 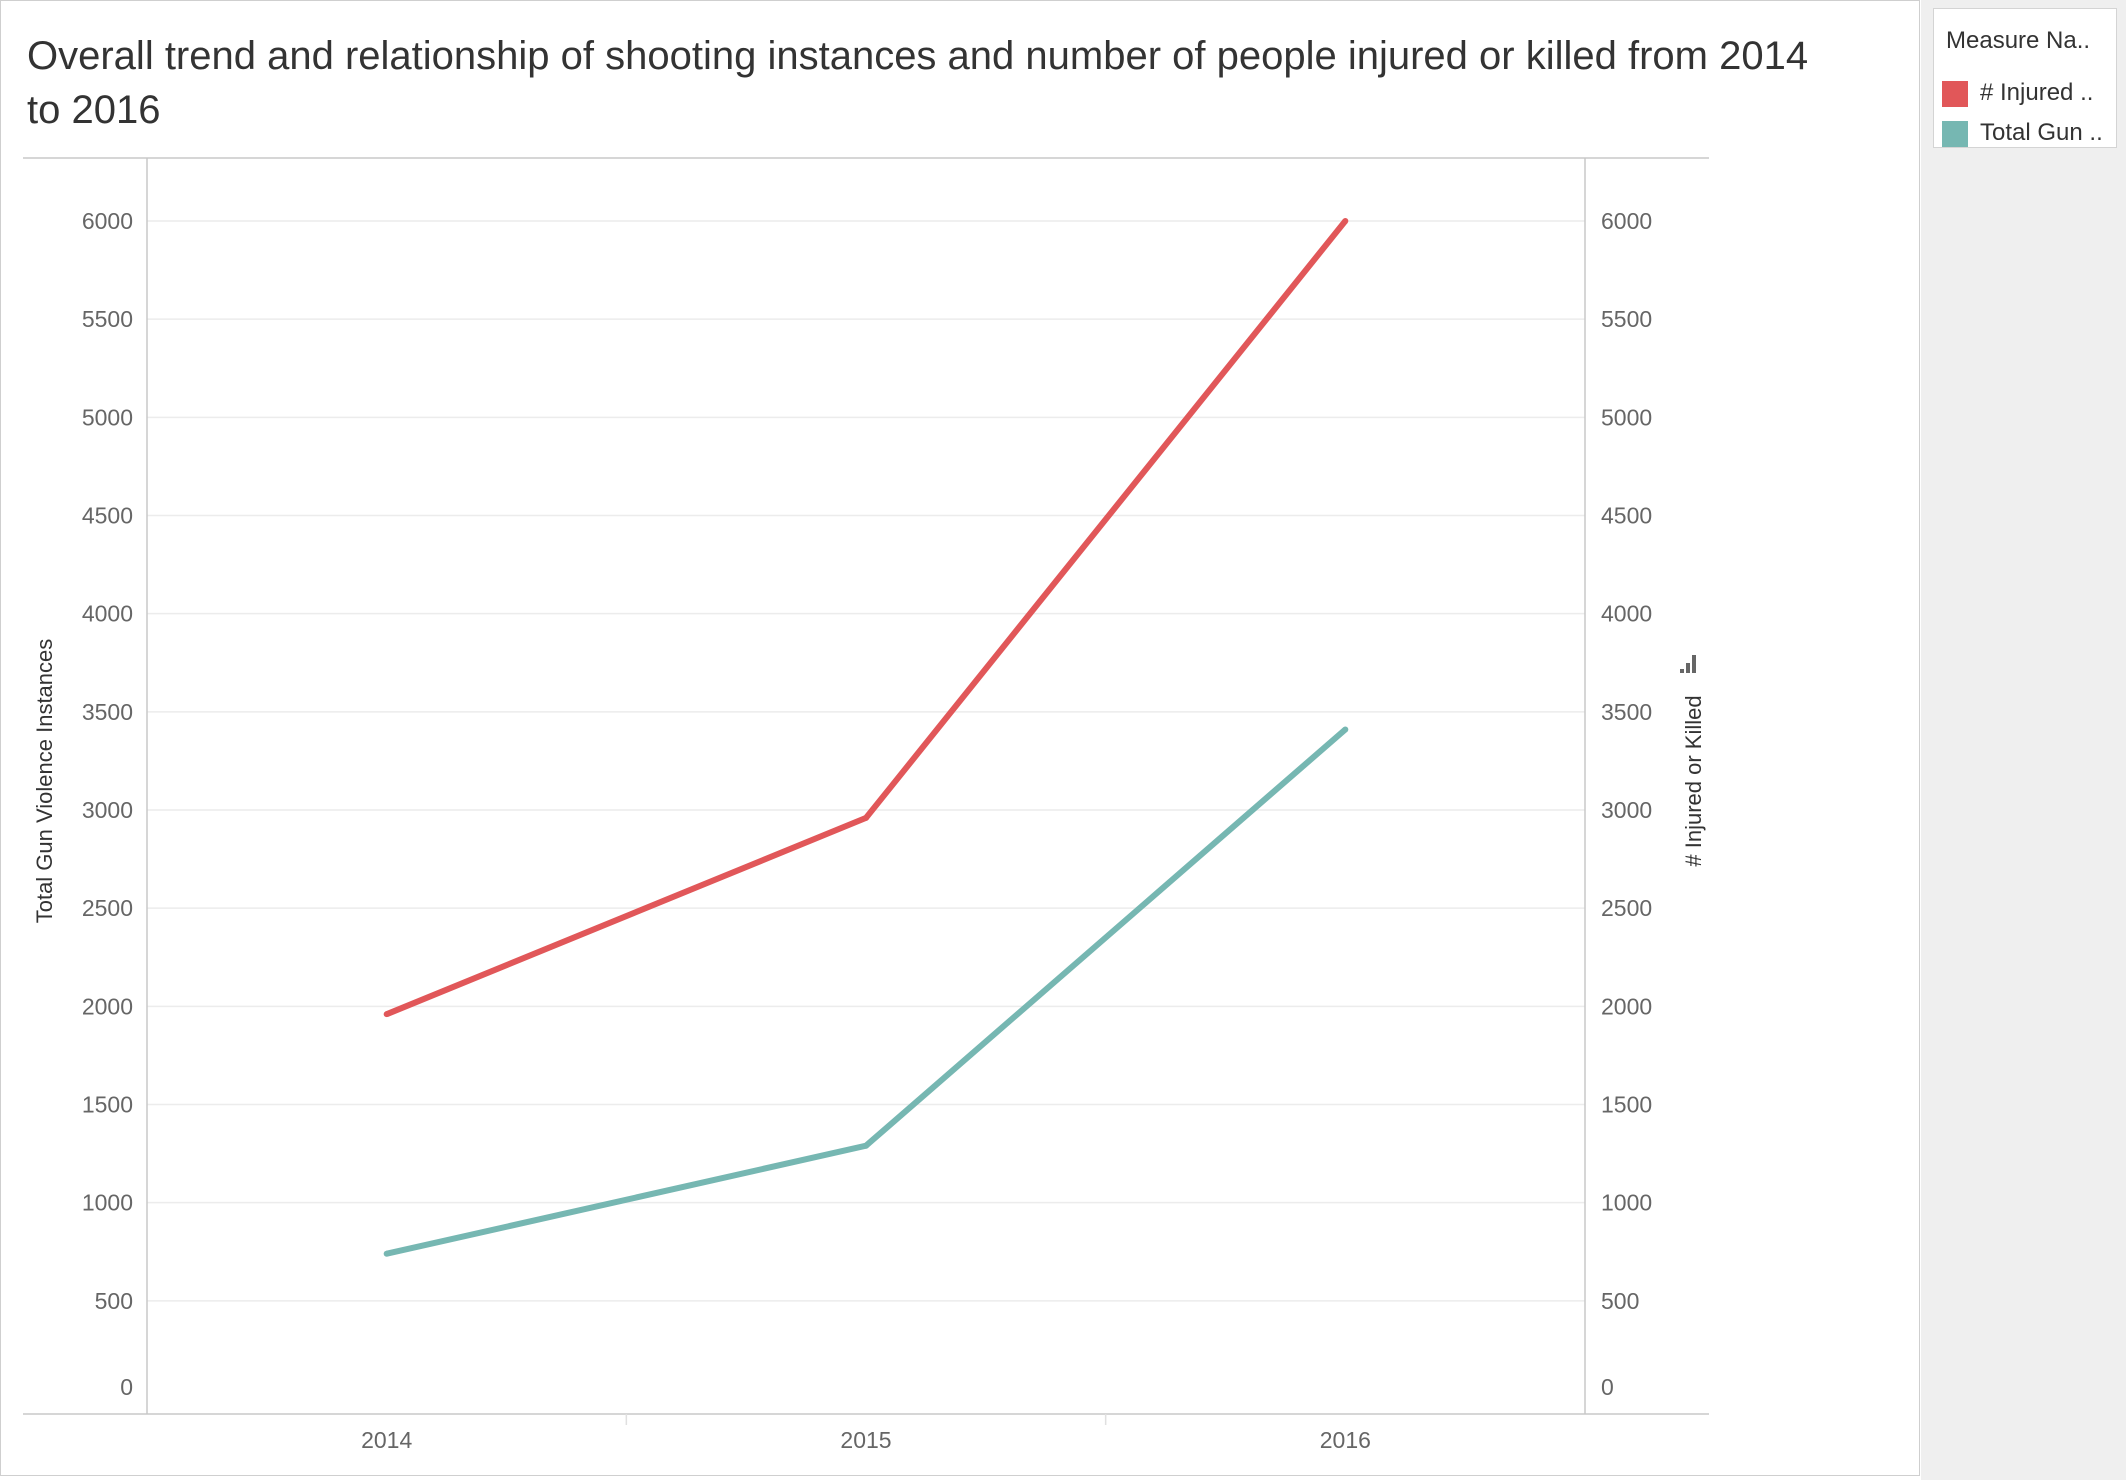 I want to click on y-tick-label-right: 3500, so click(x=1626, y=712).